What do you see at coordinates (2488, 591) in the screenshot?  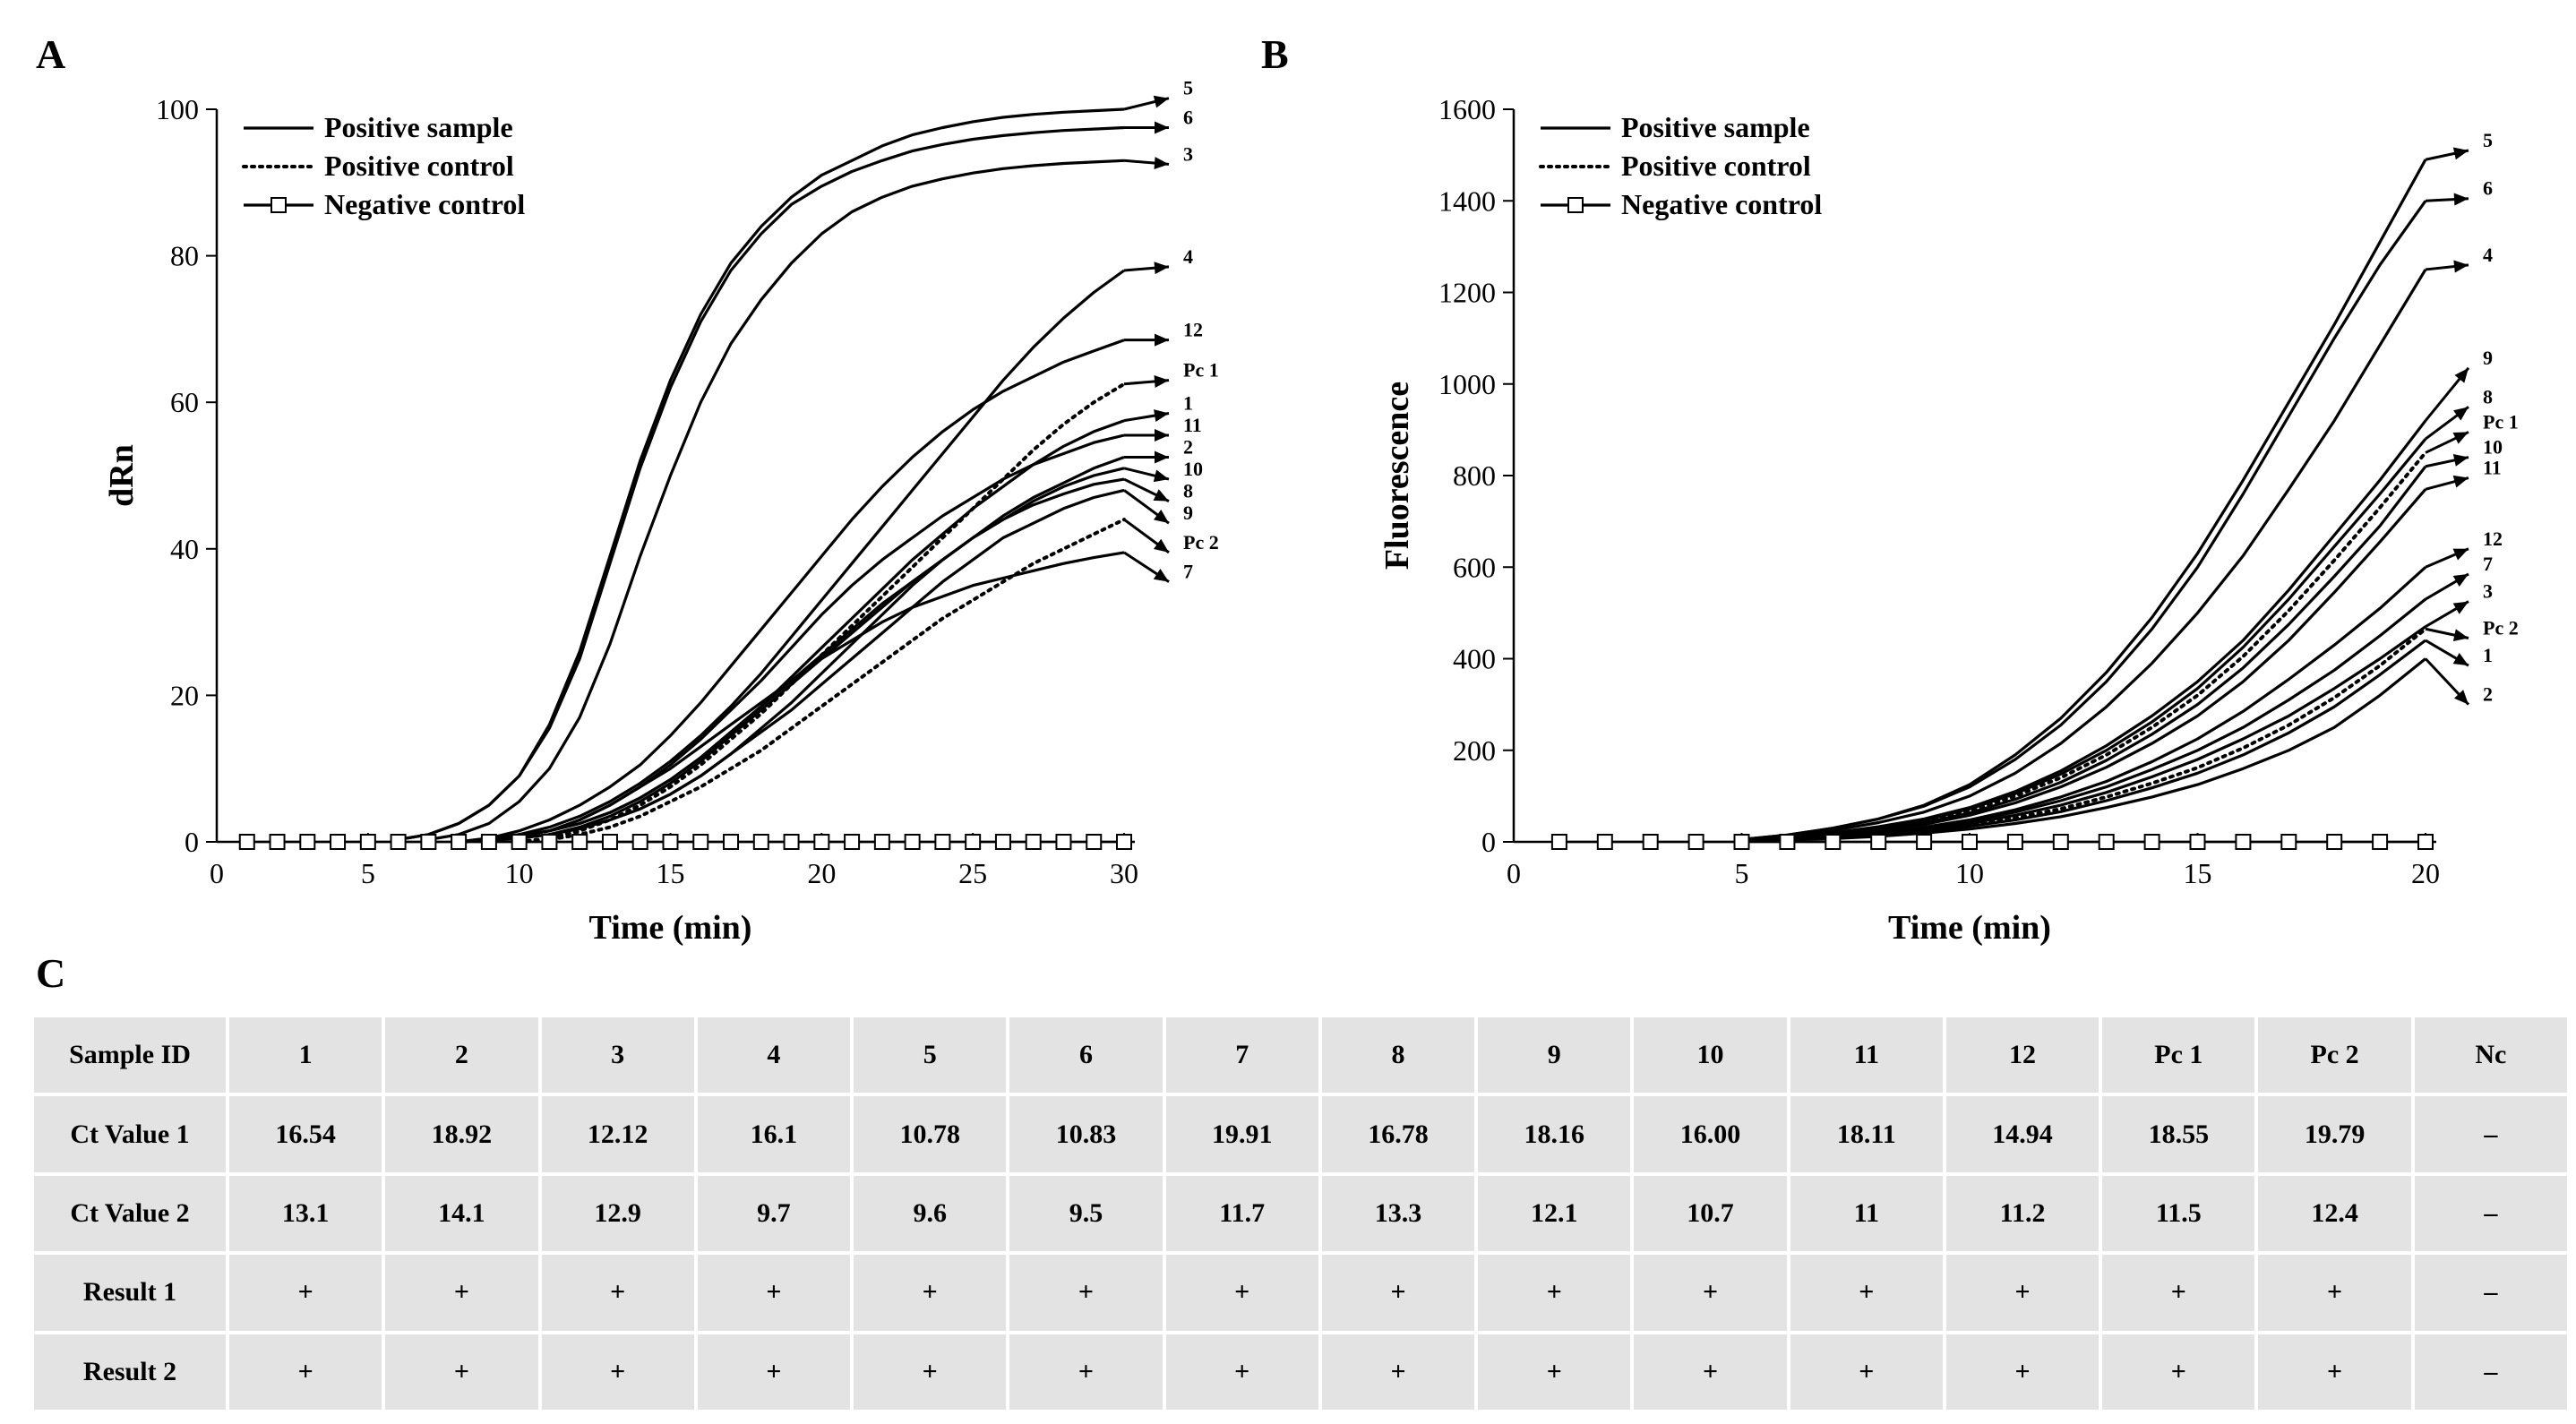 I see `chart-b-label-3: 3` at bounding box center [2488, 591].